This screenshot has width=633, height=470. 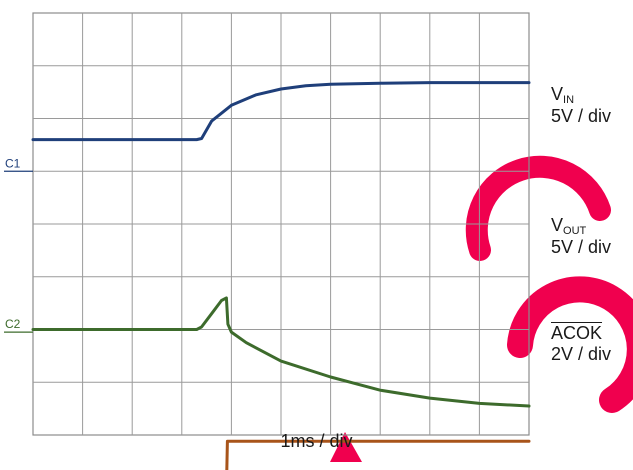 I want to click on acok-name: ACOK, so click(x=577, y=333).